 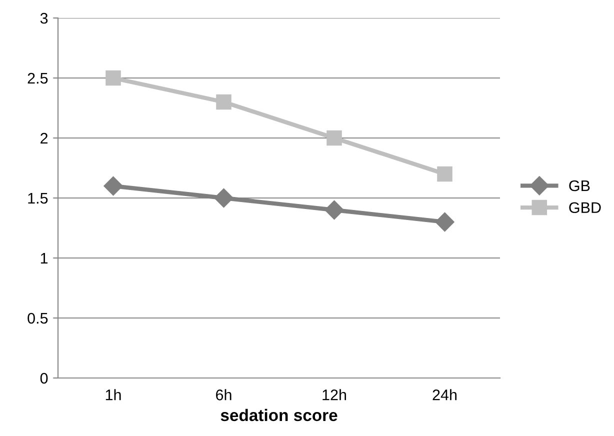 What do you see at coordinates (44, 378) in the screenshot?
I see `y-tick-label: 0` at bounding box center [44, 378].